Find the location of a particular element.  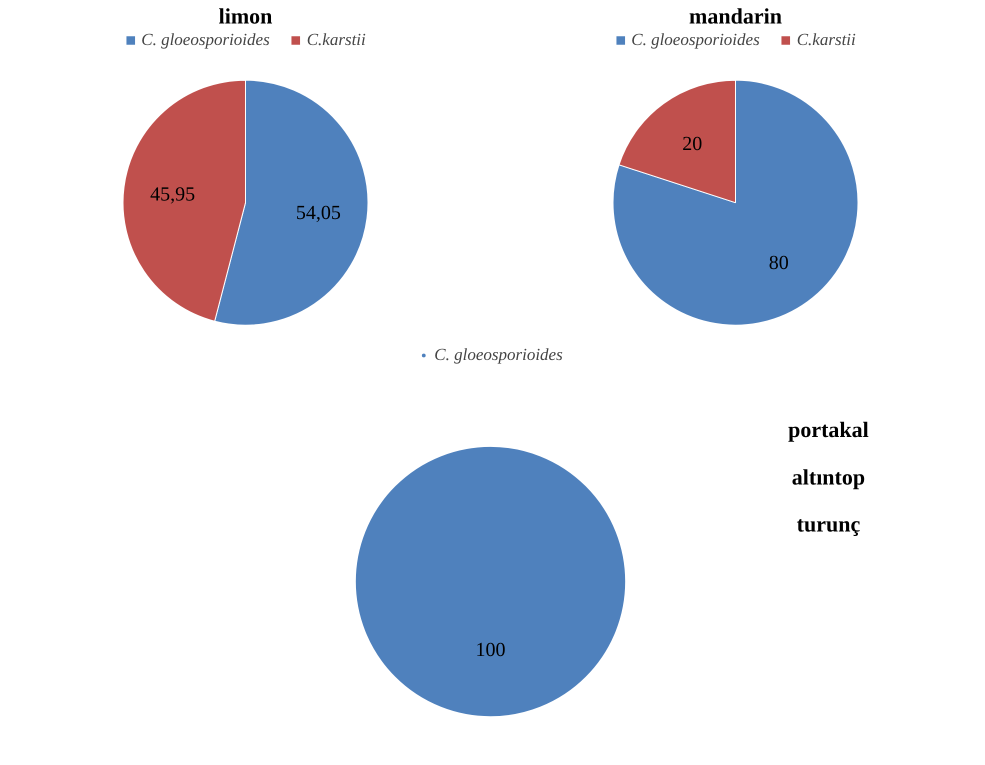

chart-title: mandarin is located at coordinates (735, 15).